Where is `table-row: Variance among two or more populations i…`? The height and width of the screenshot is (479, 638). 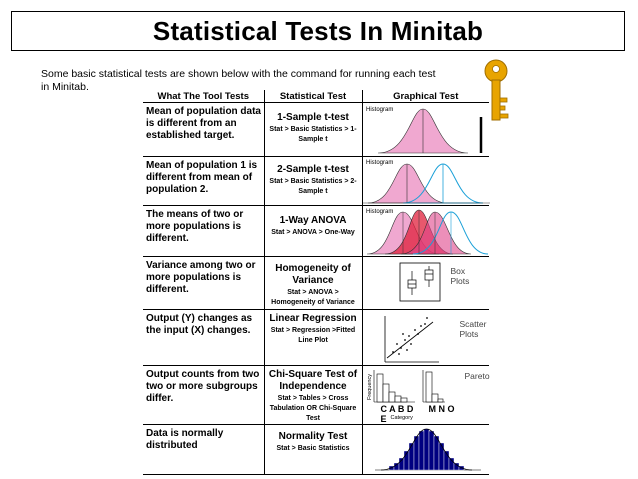
table-row: Variance among two or more populations i… is located at coordinates (316, 283).